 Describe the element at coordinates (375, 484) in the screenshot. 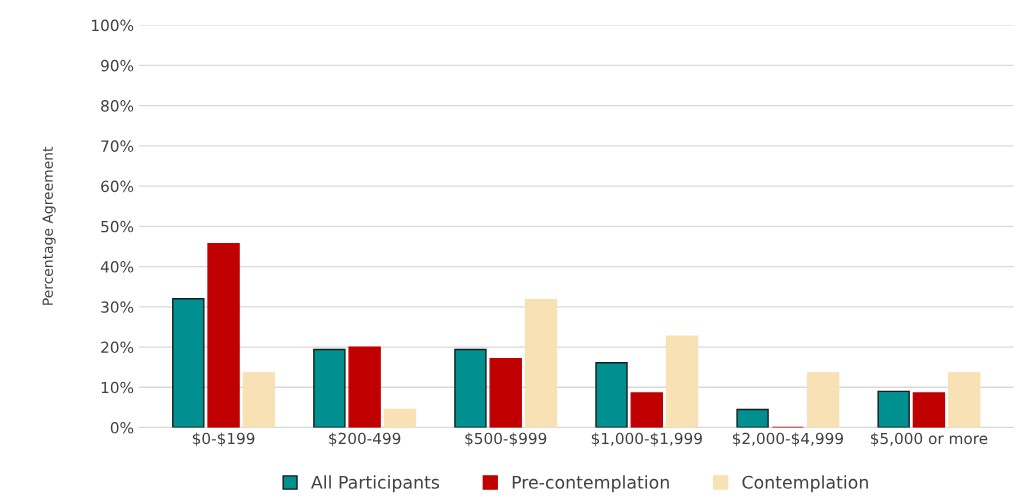

I see `legend-label: All Participants` at that location.